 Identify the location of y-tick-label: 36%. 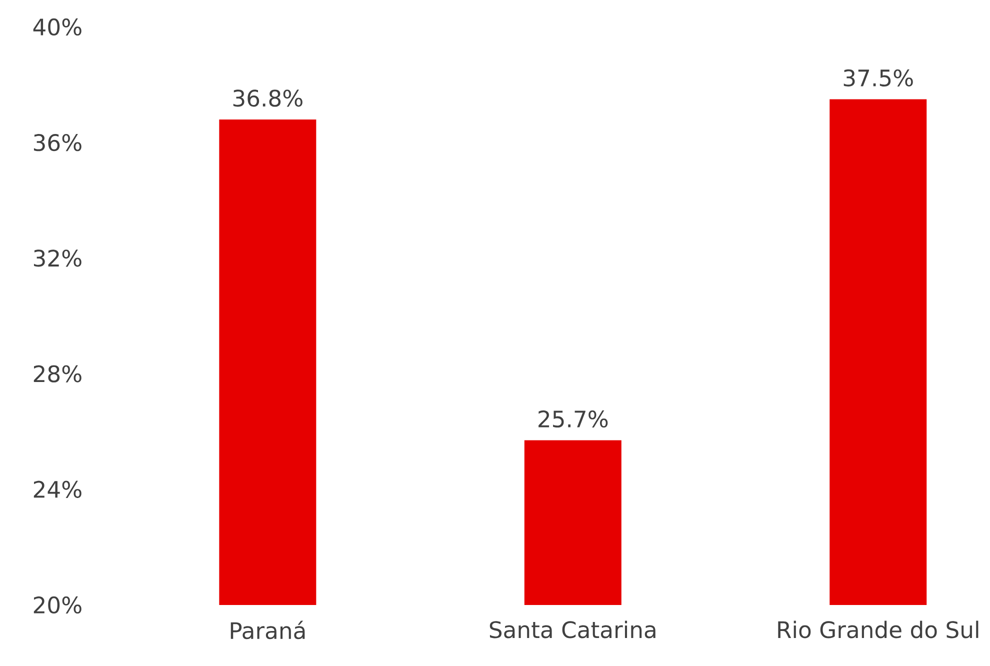
(58, 143).